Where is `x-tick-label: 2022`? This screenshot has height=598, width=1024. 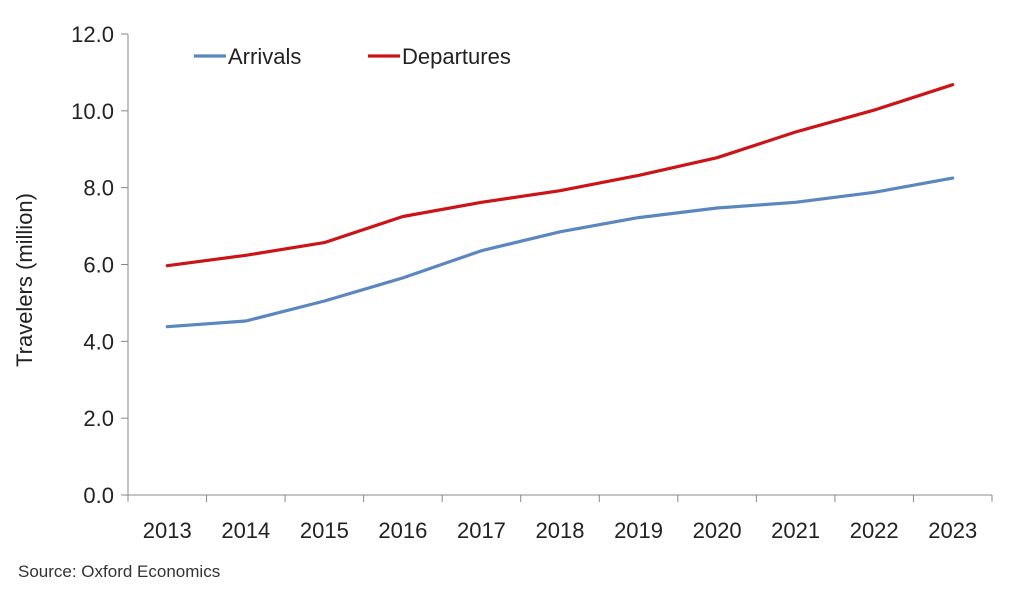 x-tick-label: 2022 is located at coordinates (874, 530).